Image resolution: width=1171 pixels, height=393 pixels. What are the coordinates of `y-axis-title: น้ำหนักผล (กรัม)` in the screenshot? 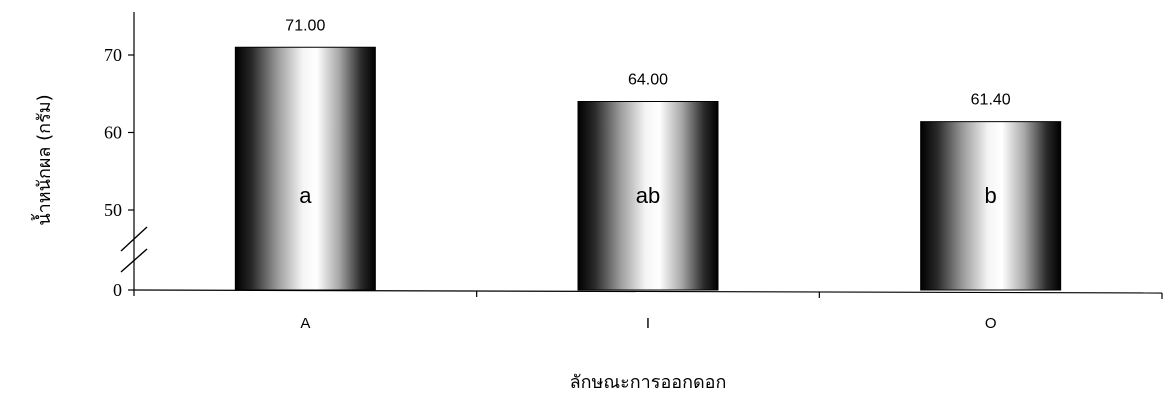 It's located at (43, 159).